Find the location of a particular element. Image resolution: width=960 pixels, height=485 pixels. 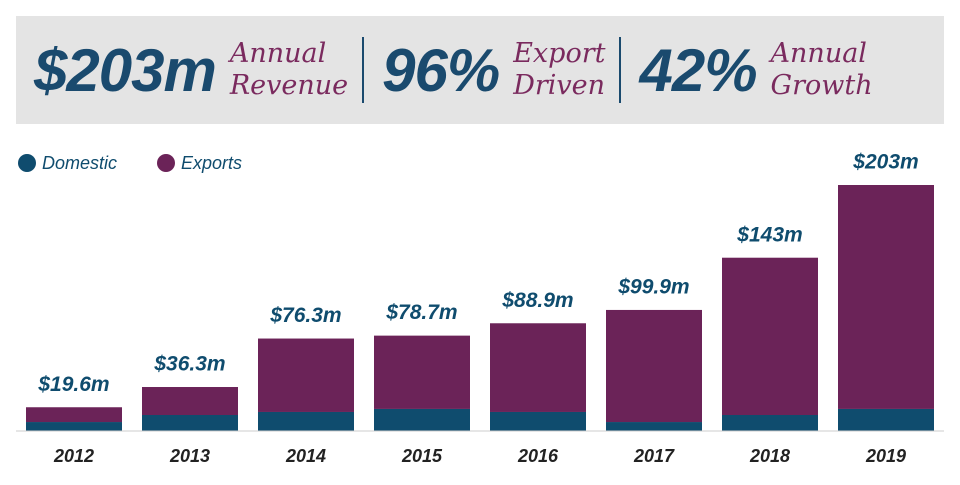

total-label: $36.3m is located at coordinates (189, 364).